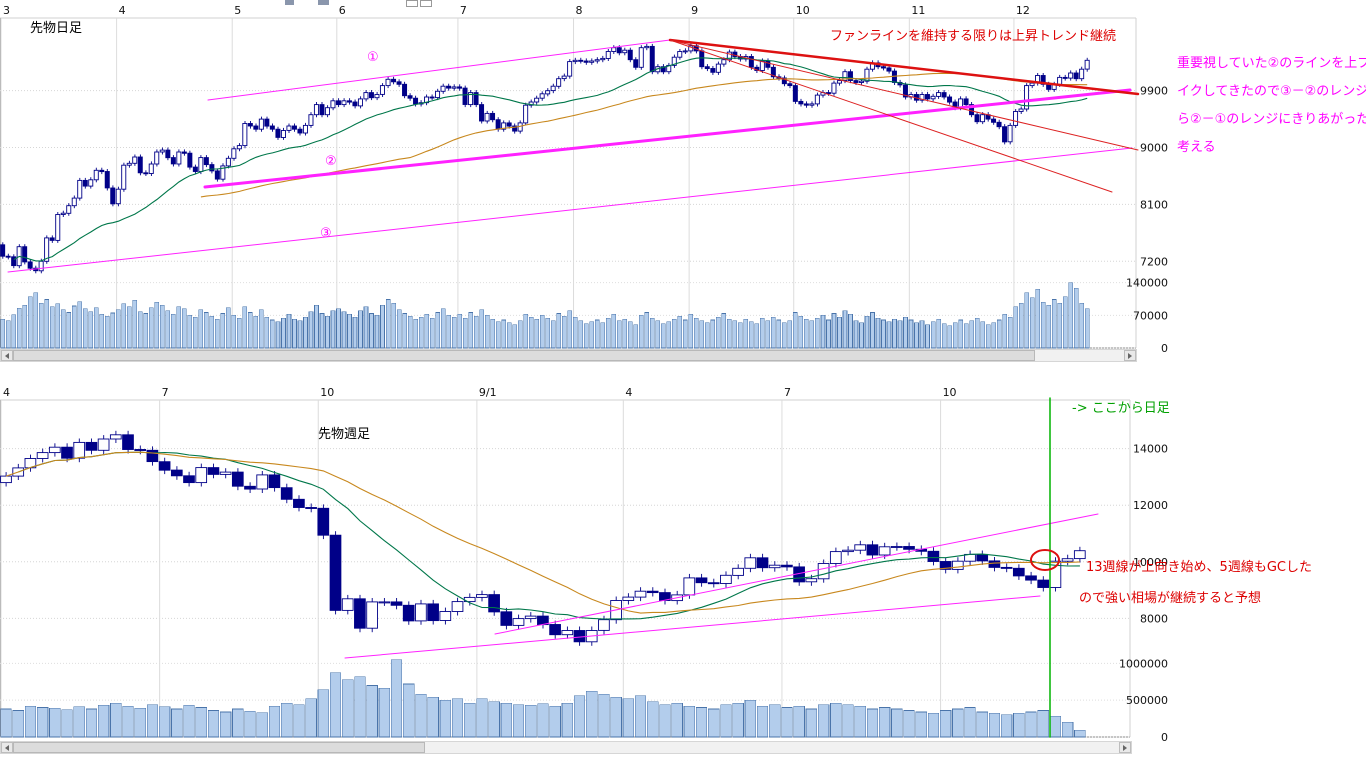  What do you see at coordinates (524, 355) in the screenshot?
I see `daily-scrollbar-thumb` at bounding box center [524, 355].